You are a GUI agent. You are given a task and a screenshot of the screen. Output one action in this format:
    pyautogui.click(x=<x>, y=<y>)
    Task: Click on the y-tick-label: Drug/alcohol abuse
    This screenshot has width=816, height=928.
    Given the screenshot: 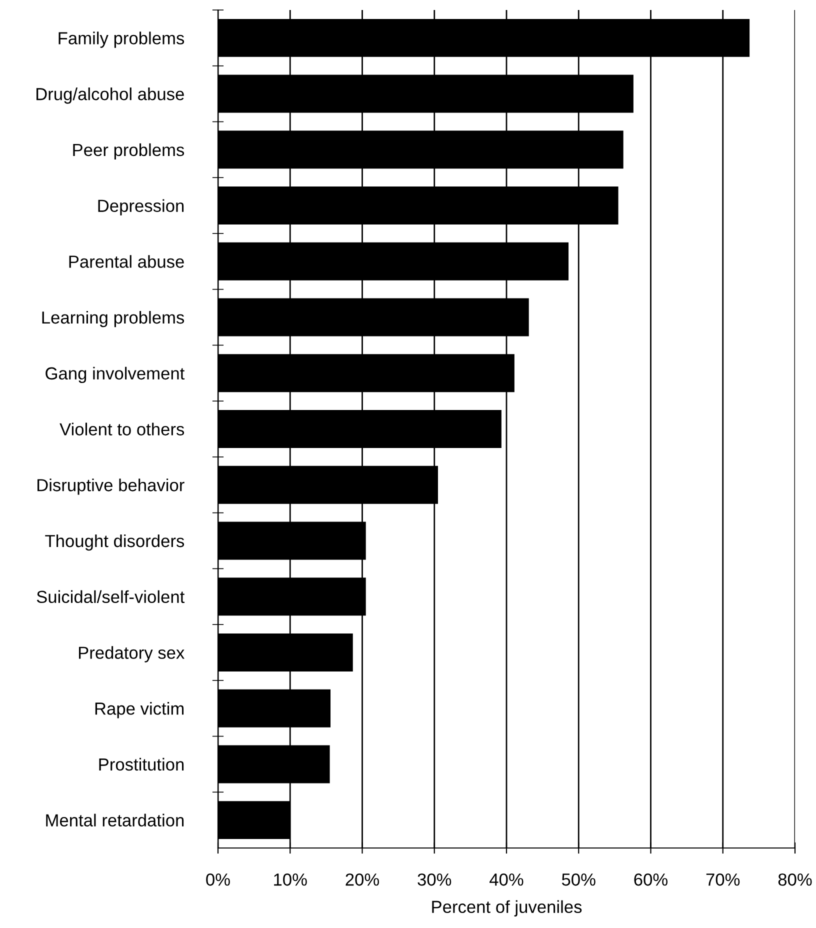 What is the action you would take?
    pyautogui.click(x=110, y=96)
    